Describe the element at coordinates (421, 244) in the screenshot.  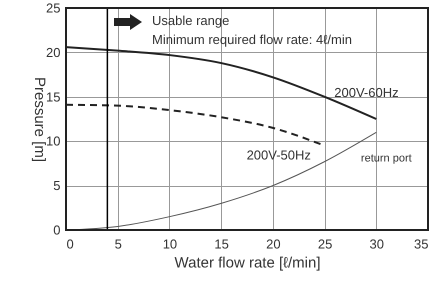
I see `x-tick-label: 35` at that location.